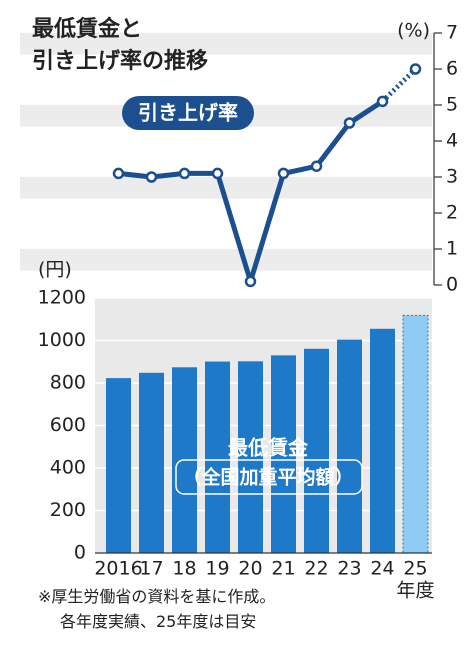 This screenshot has width=472, height=650. I want to click on unit-label: (%), so click(413, 31).